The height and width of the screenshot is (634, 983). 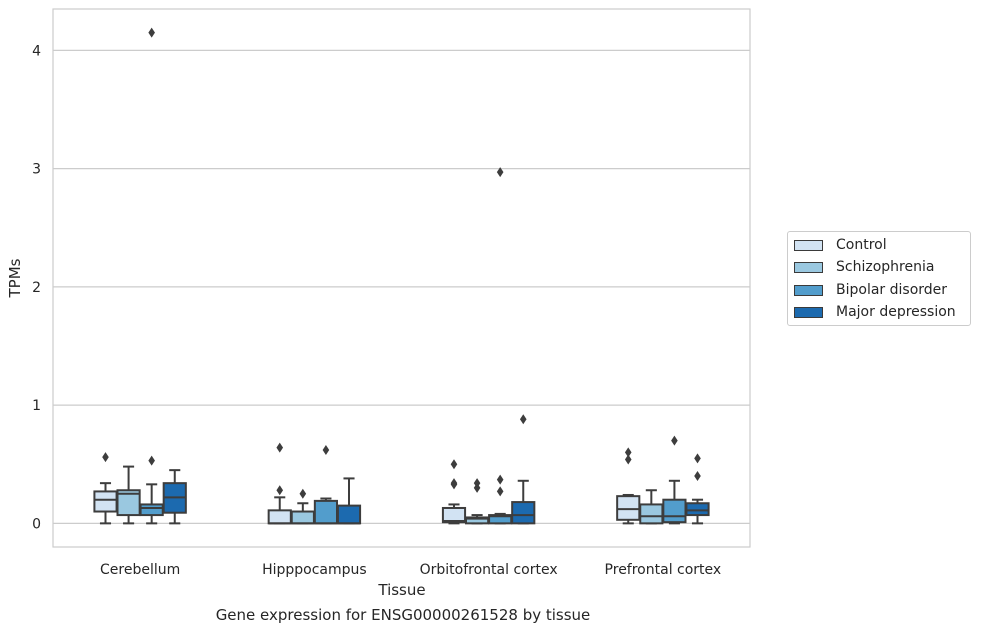 I want to click on box-body-control-prefrontal-cortex, so click(x=628, y=508).